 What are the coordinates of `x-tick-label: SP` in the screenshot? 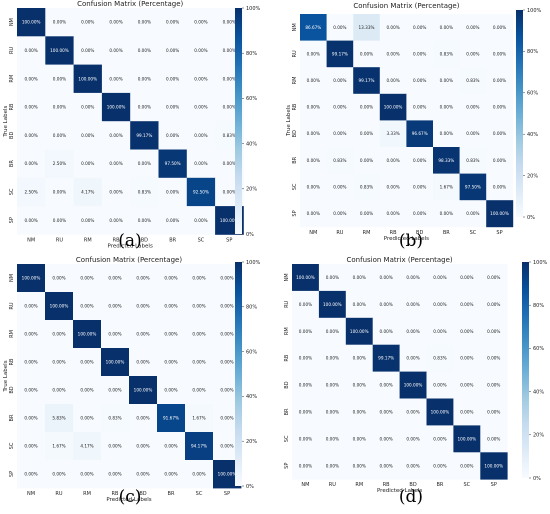 It's located at (229, 240).